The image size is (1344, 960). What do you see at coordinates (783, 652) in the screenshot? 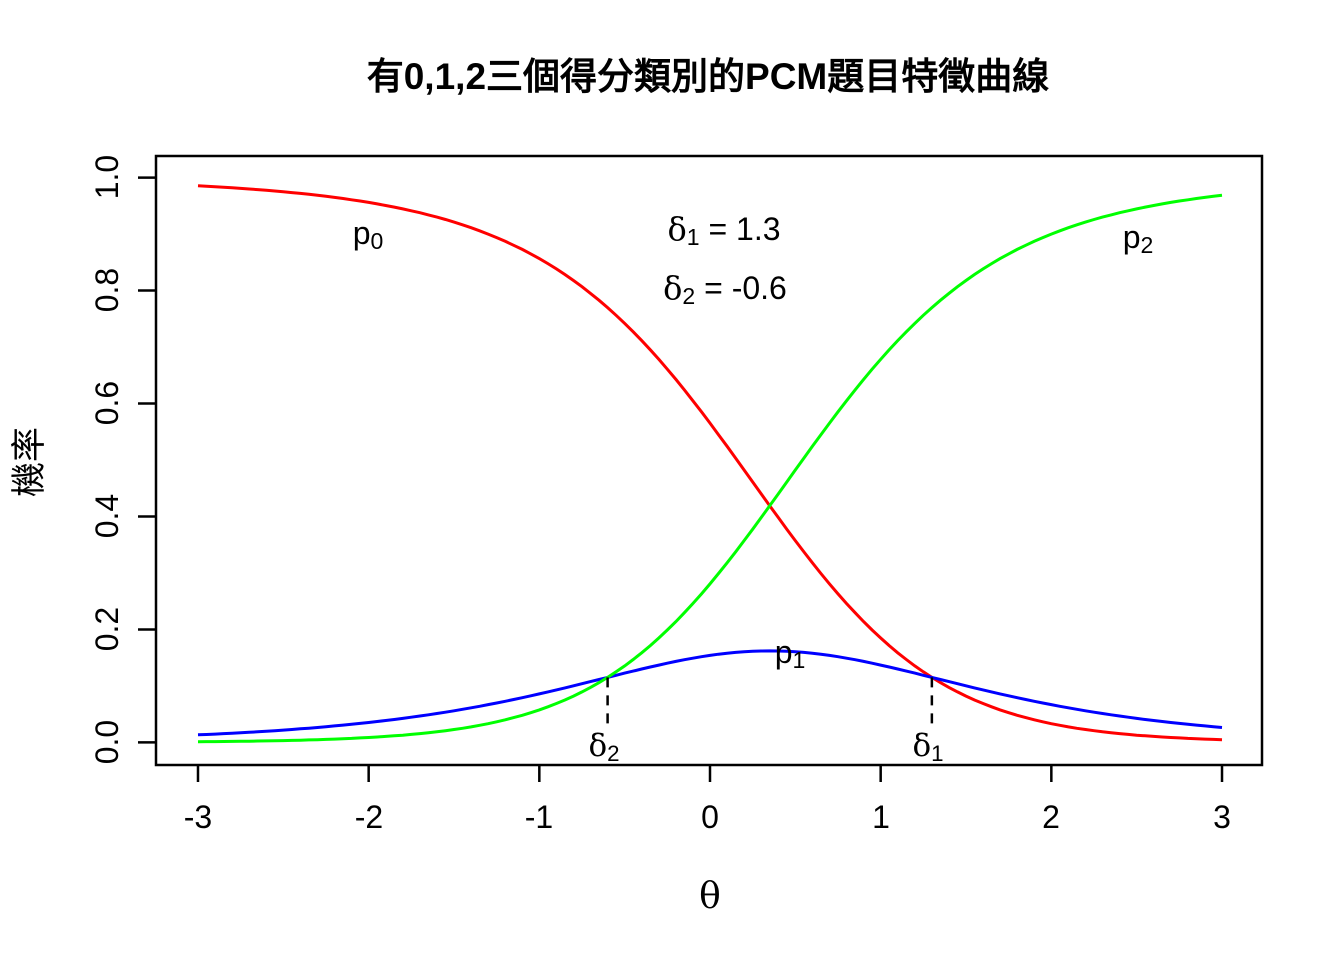
I see `curve-label-p1-base: p` at bounding box center [783, 652].